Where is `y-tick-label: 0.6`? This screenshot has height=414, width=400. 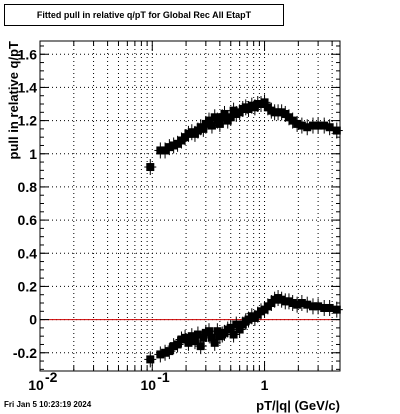 y-tick-label: 0.6 is located at coordinates (28, 220).